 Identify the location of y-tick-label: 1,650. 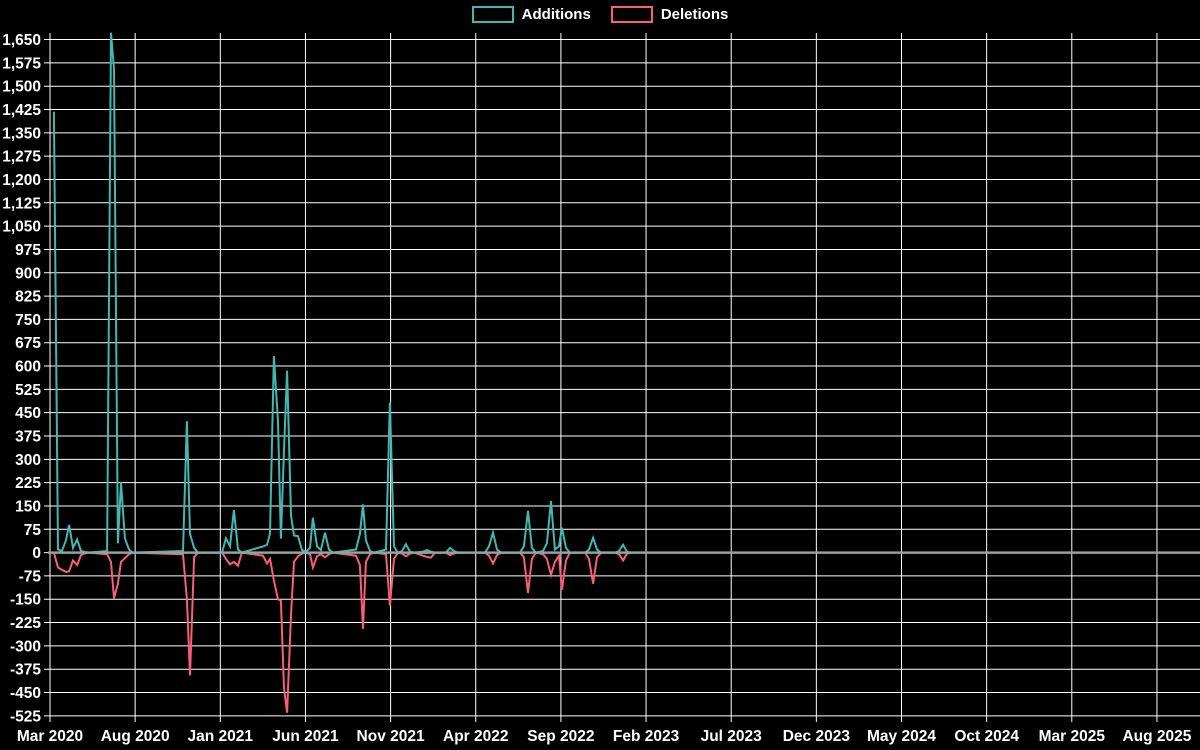
(21, 40).